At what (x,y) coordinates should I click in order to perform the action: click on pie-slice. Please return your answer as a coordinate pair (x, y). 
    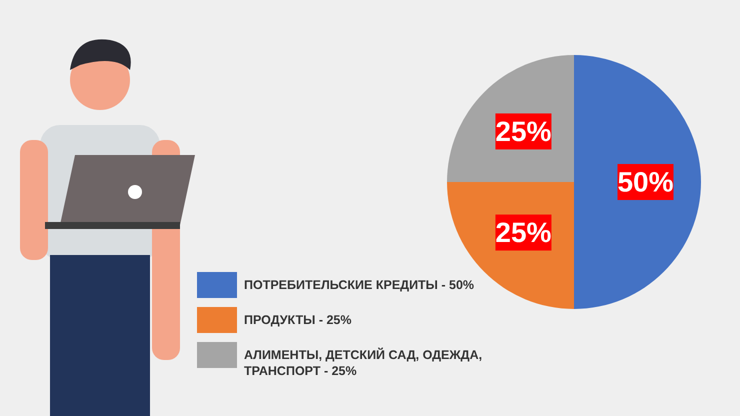
    Looking at the image, I should click on (637, 182).